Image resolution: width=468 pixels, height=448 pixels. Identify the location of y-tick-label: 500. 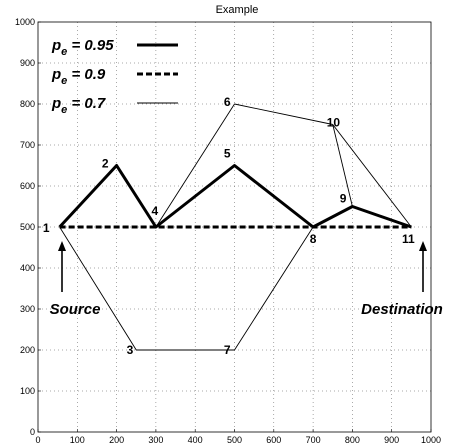
(27, 227).